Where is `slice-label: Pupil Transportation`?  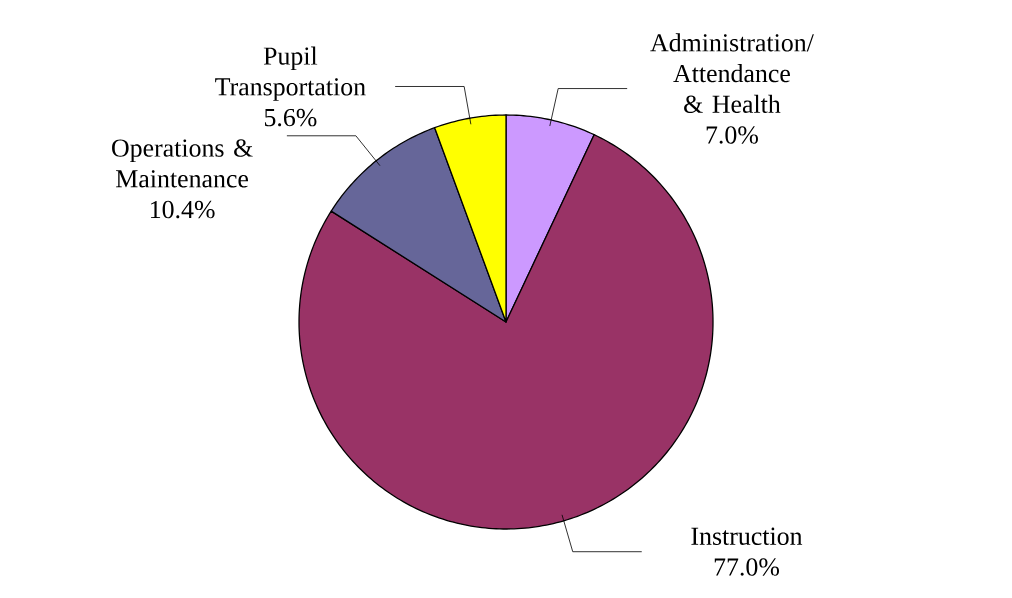 slice-label: Pupil Transportation is located at coordinates (290, 73).